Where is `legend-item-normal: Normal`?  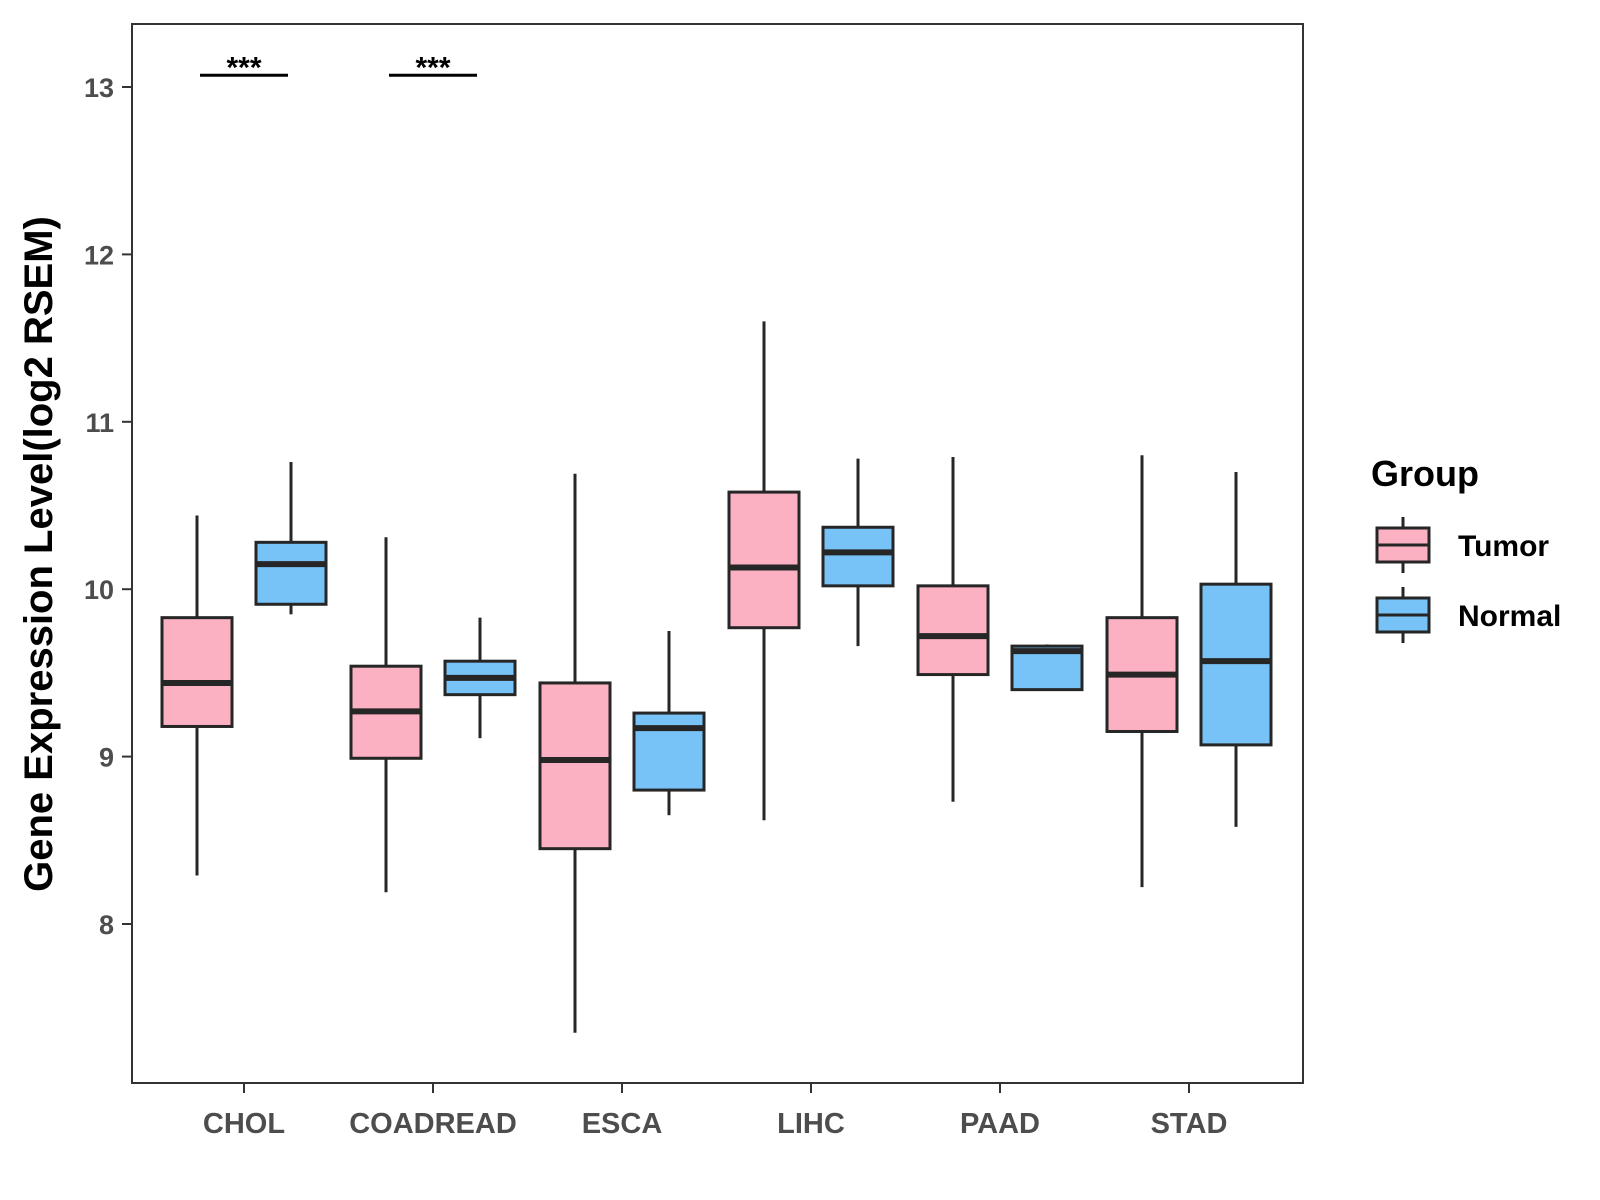
legend-item-normal: Normal is located at coordinates (1468, 615).